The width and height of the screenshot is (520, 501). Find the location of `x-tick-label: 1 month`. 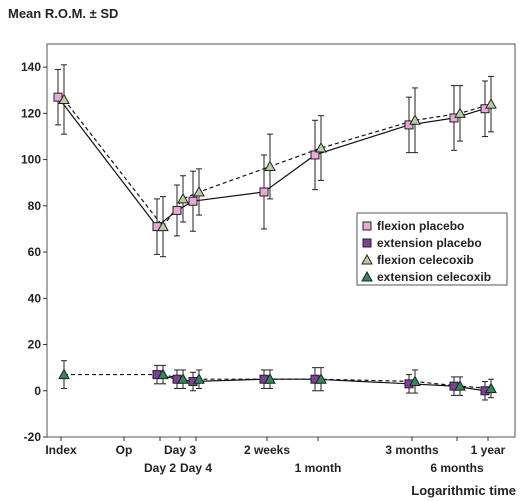

x-tick-label: 1 month is located at coordinates (318, 468).